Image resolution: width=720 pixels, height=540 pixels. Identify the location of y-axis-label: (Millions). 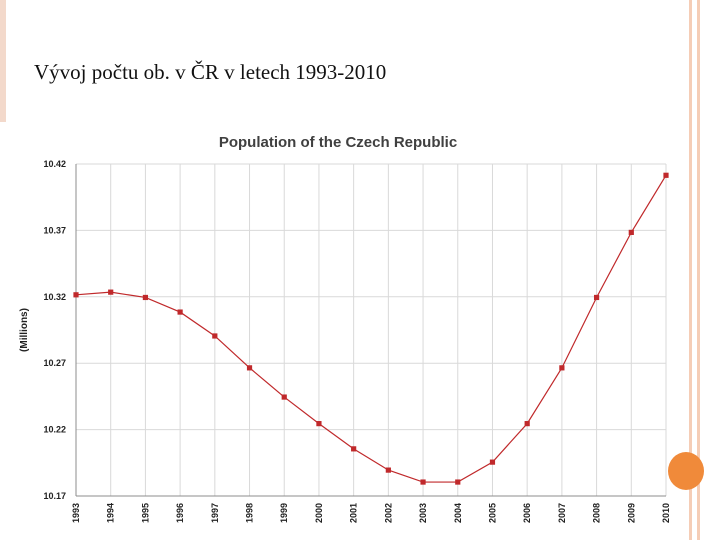
(24, 330).